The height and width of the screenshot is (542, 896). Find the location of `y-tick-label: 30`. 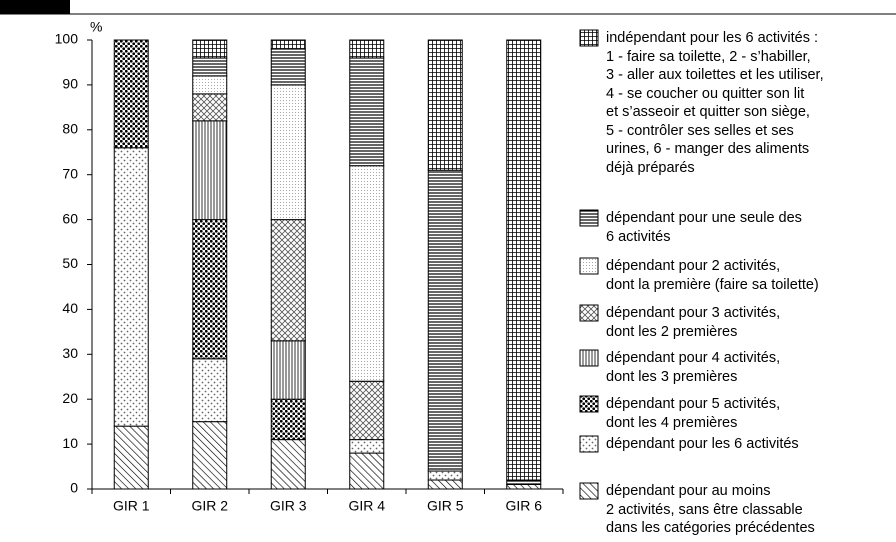

y-tick-label: 30 is located at coordinates (70, 353).